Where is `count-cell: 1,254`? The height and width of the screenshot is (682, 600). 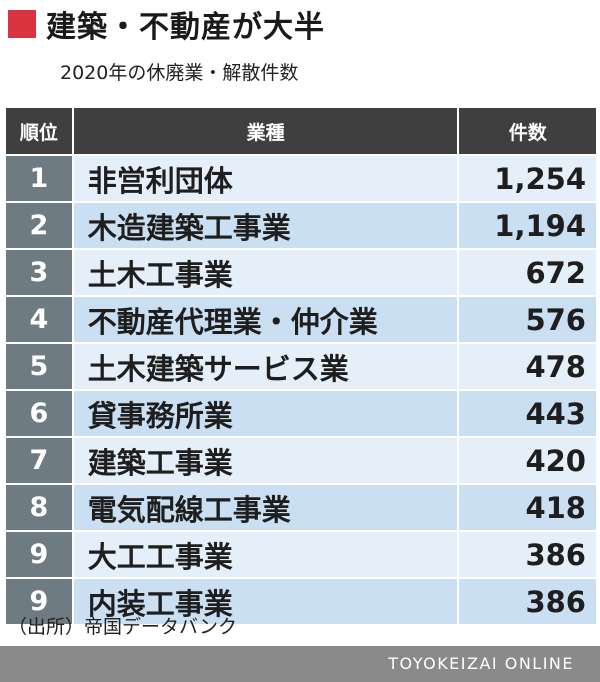 count-cell: 1,254 is located at coordinates (527, 178).